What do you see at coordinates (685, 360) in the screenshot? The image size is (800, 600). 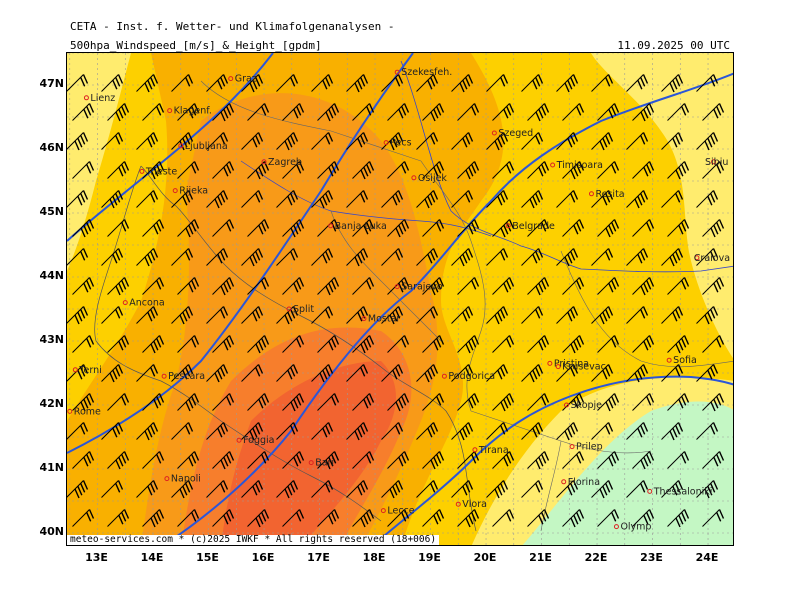 I see `city-label: Sofia` at bounding box center [685, 360].